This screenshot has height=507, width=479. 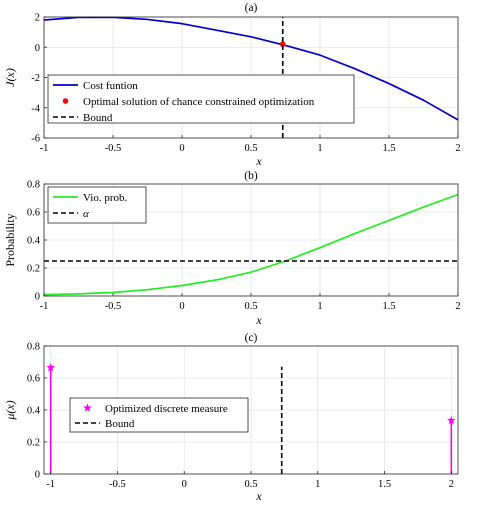 I want to click on y-tick-label: 2, so click(x=37, y=18).